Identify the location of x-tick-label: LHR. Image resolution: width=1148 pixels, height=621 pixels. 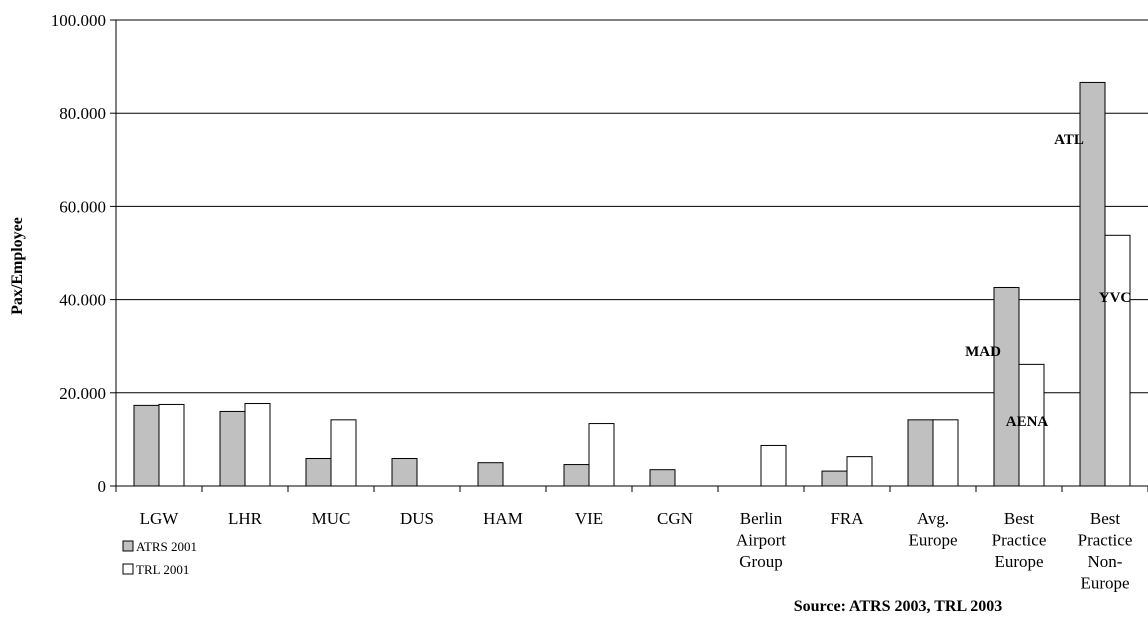
(245, 518).